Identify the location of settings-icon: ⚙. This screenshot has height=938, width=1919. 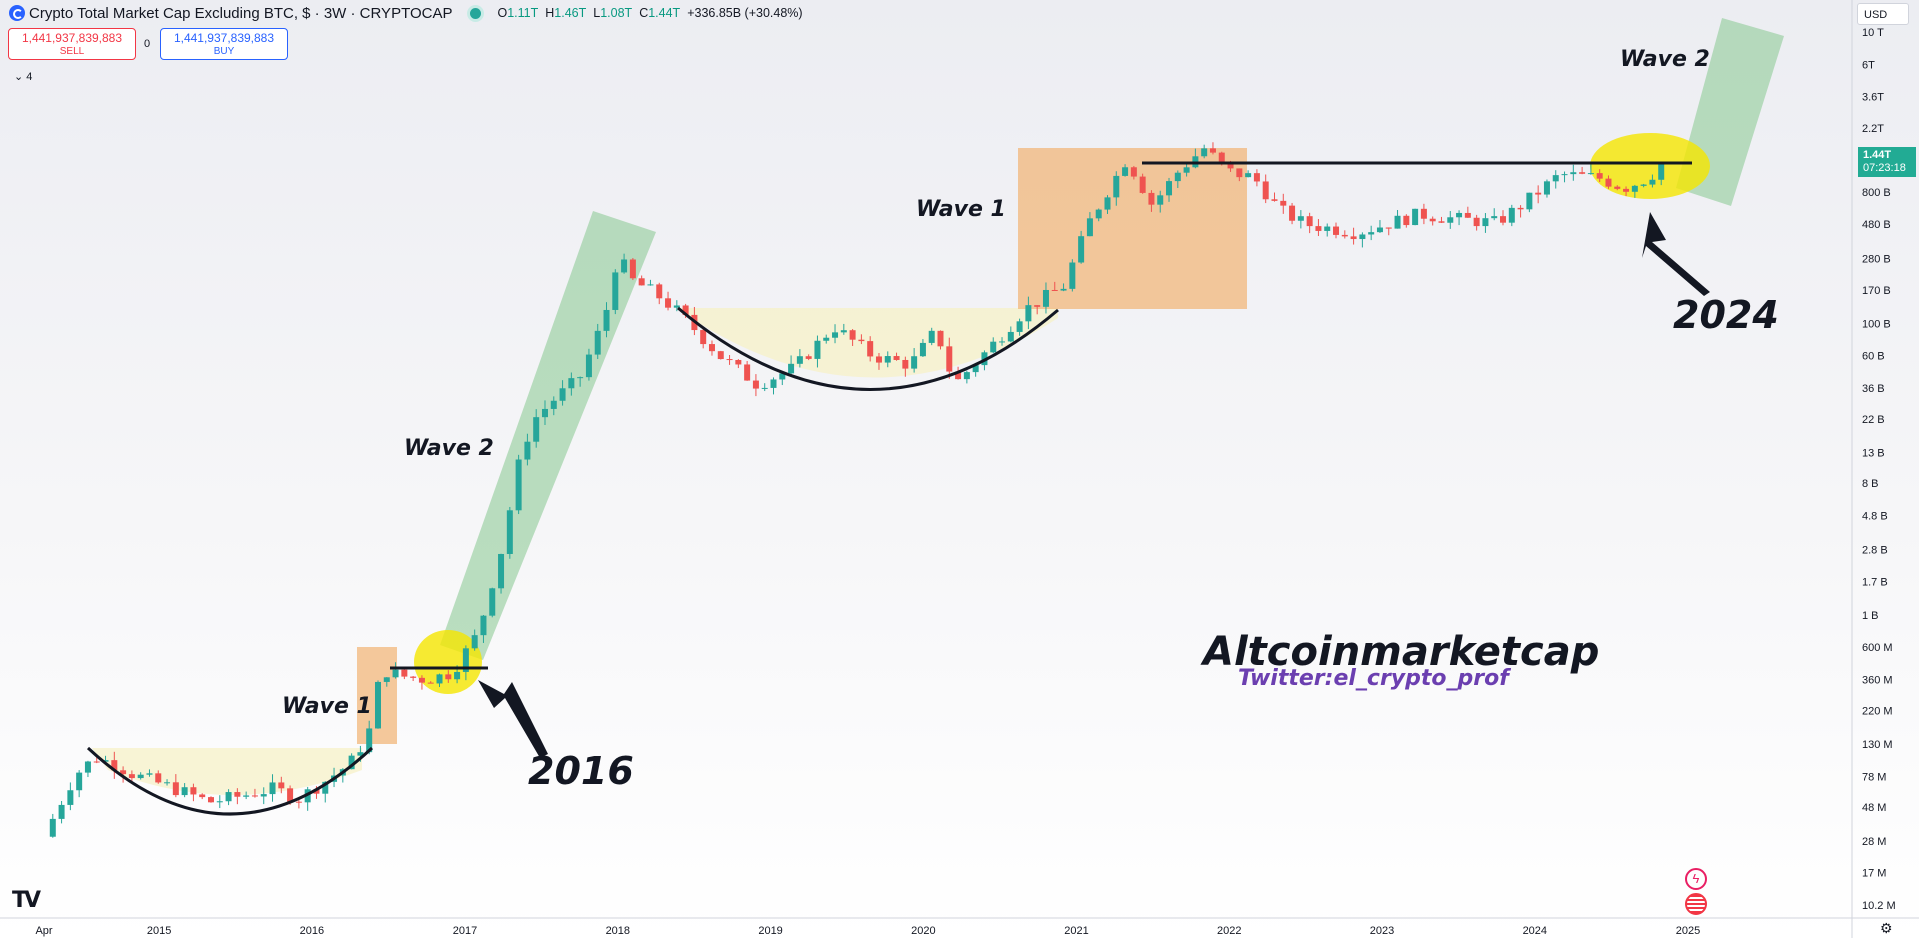
(1886, 928).